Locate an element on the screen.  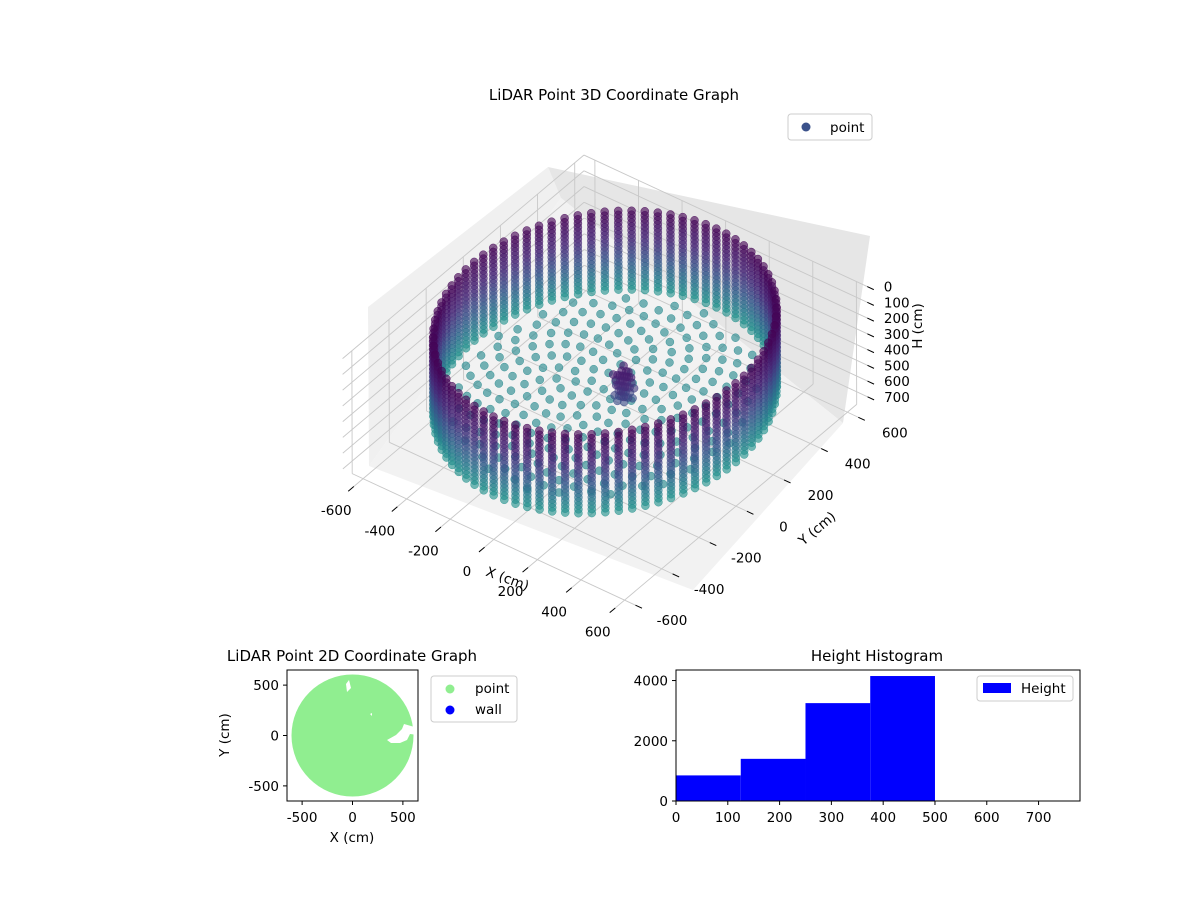
point-cloud-3d is located at coordinates (605, 362).